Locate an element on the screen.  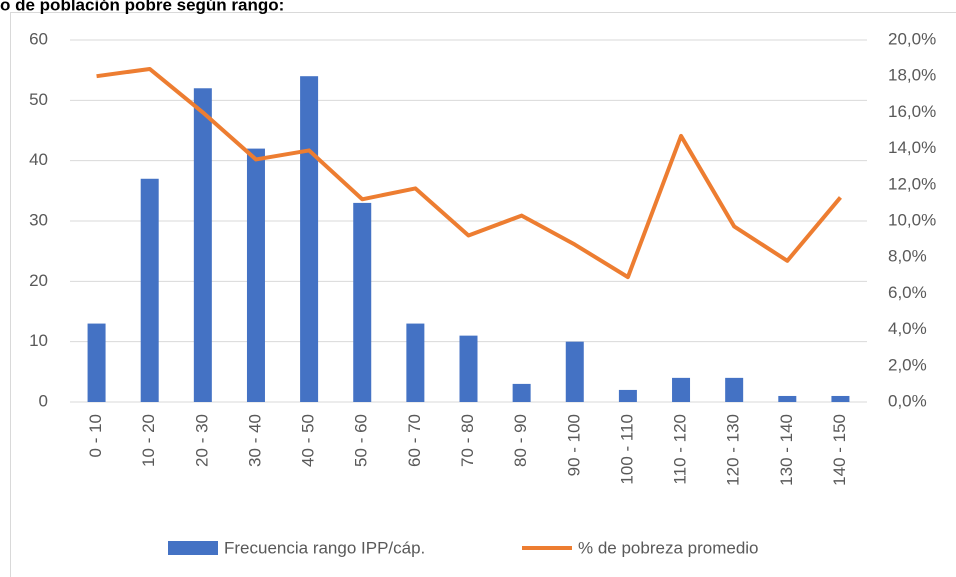
x-tick-label: 30 - 40 is located at coordinates (254, 440).